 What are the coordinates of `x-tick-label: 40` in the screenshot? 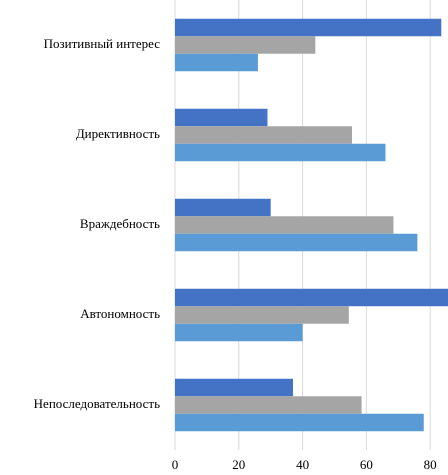 It's located at (302, 464).